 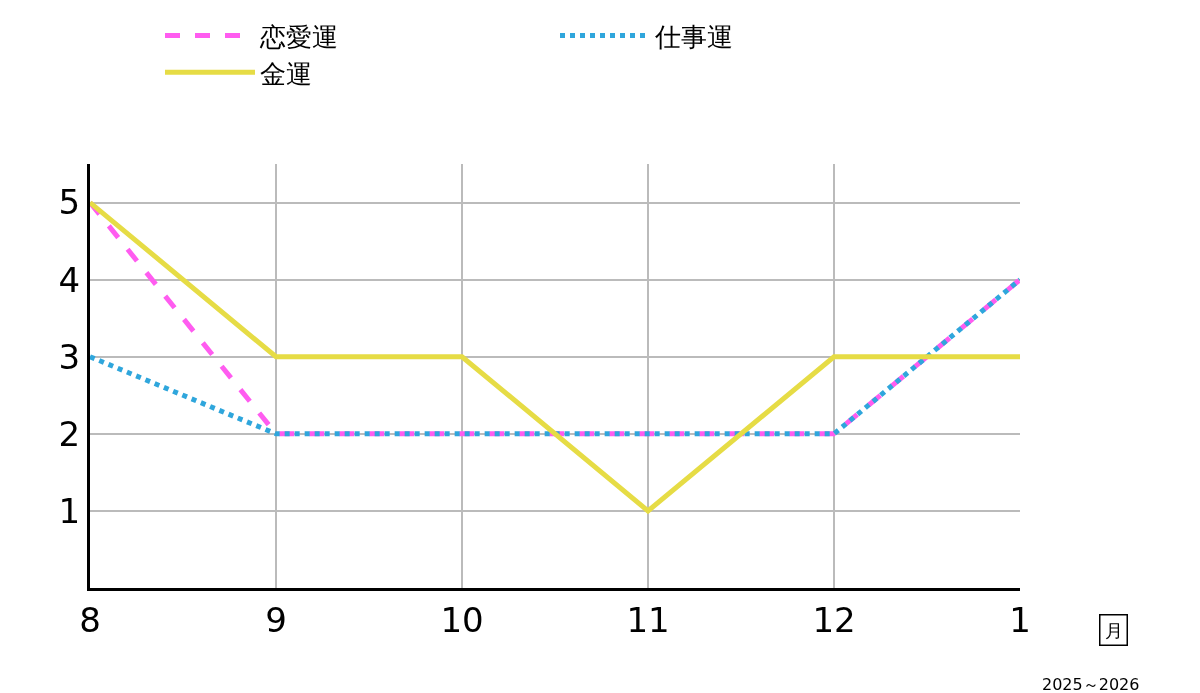 What do you see at coordinates (69, 356) in the screenshot?
I see `y-tick-label: 3` at bounding box center [69, 356].